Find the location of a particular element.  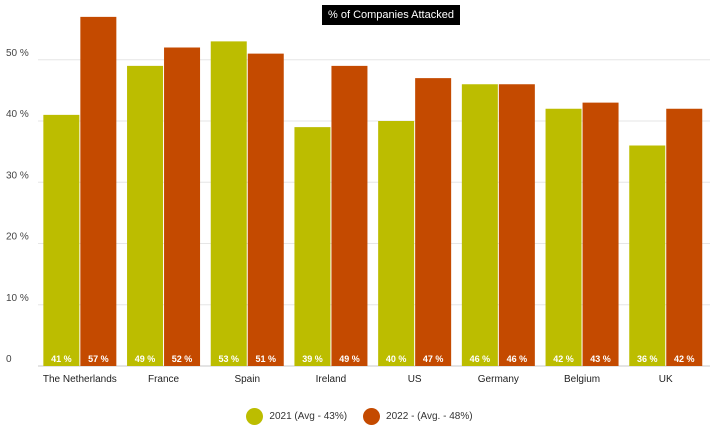

bar-value-label: 39 % is located at coordinates (312, 359).